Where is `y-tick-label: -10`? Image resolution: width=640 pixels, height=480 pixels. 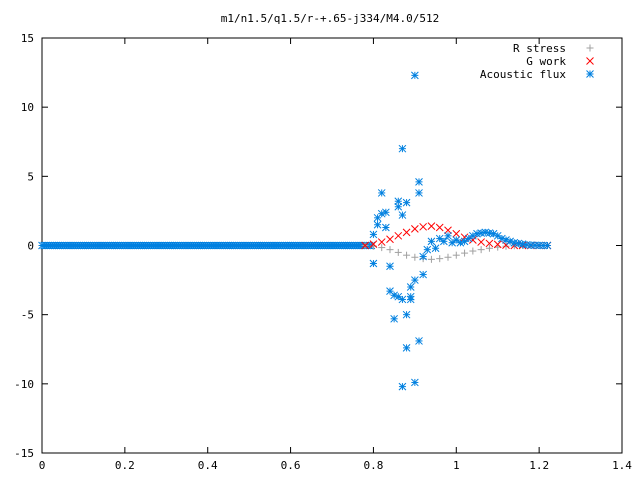
y-tick-label: -10 is located at coordinates (24, 384).